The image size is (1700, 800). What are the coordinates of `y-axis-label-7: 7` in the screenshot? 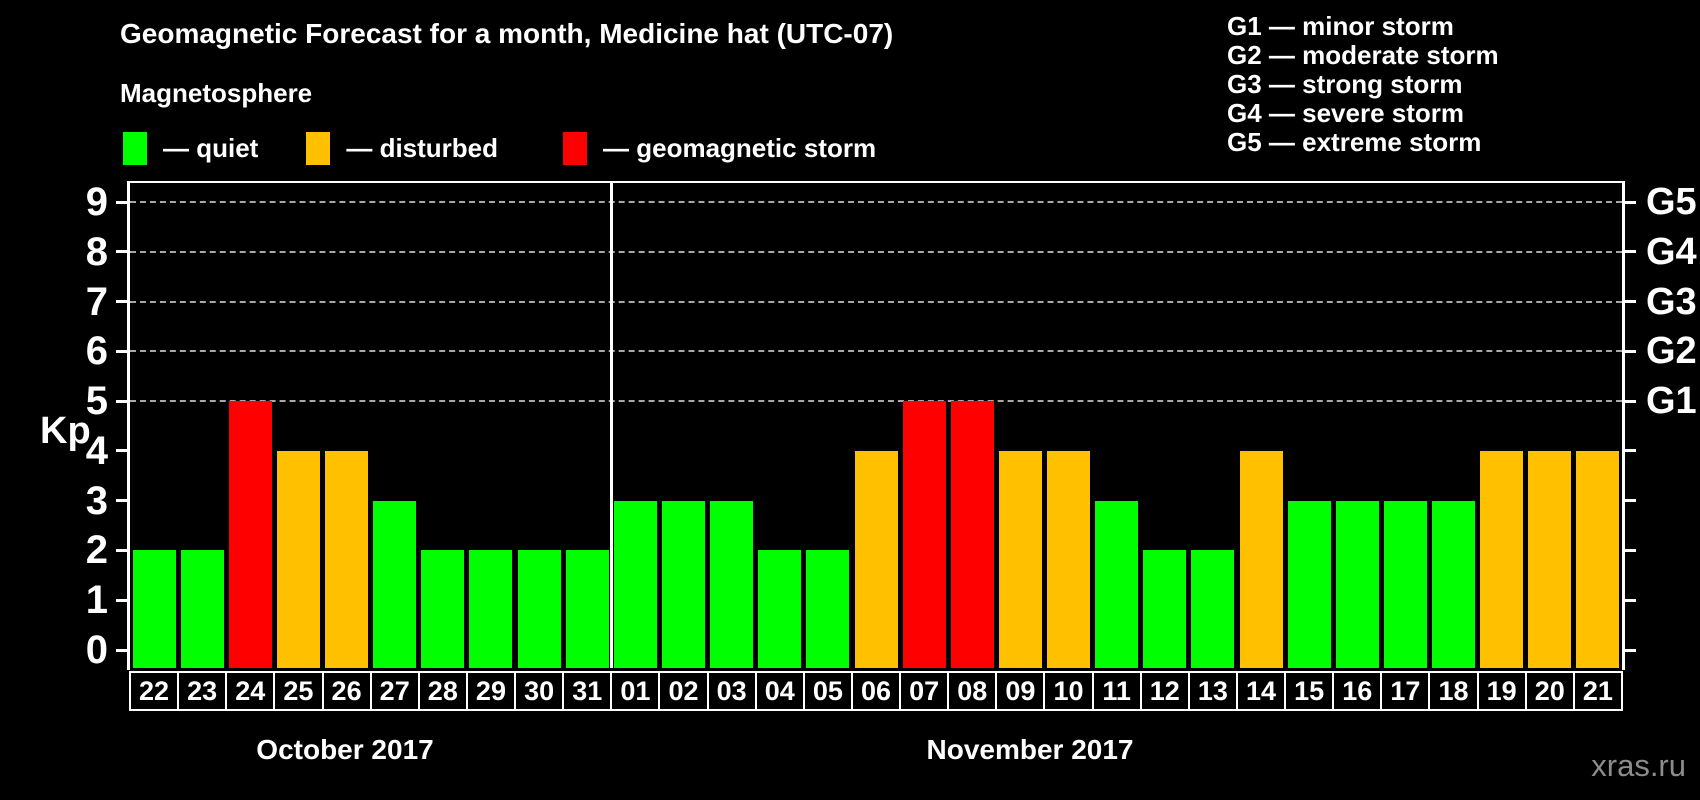 It's located at (96, 301).